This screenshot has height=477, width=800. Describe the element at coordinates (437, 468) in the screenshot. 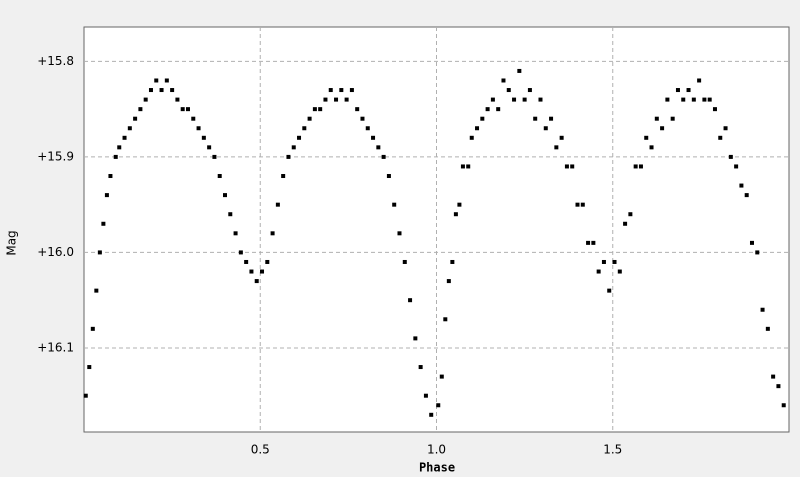

I see `x-axis-label: Phase` at that location.